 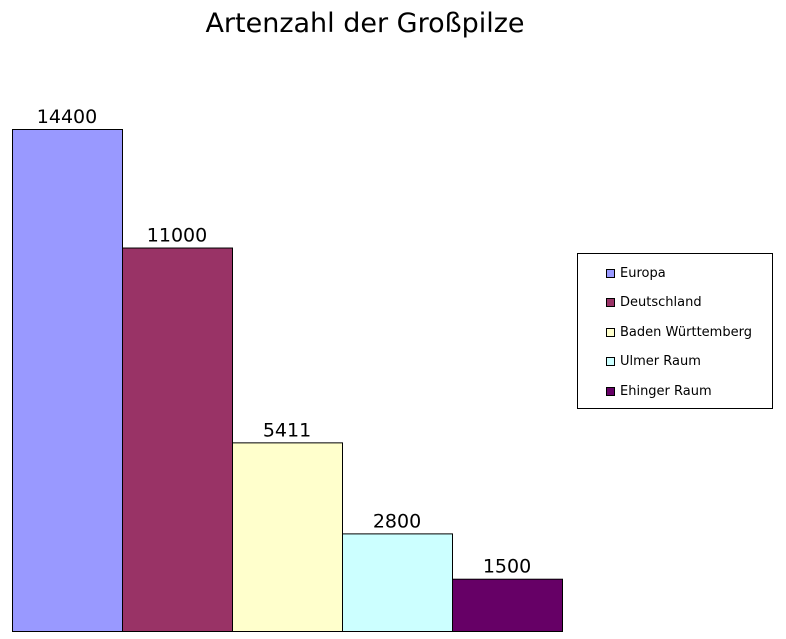 What do you see at coordinates (287, 537) in the screenshot?
I see `bar-baden-w-rttemberg` at bounding box center [287, 537].